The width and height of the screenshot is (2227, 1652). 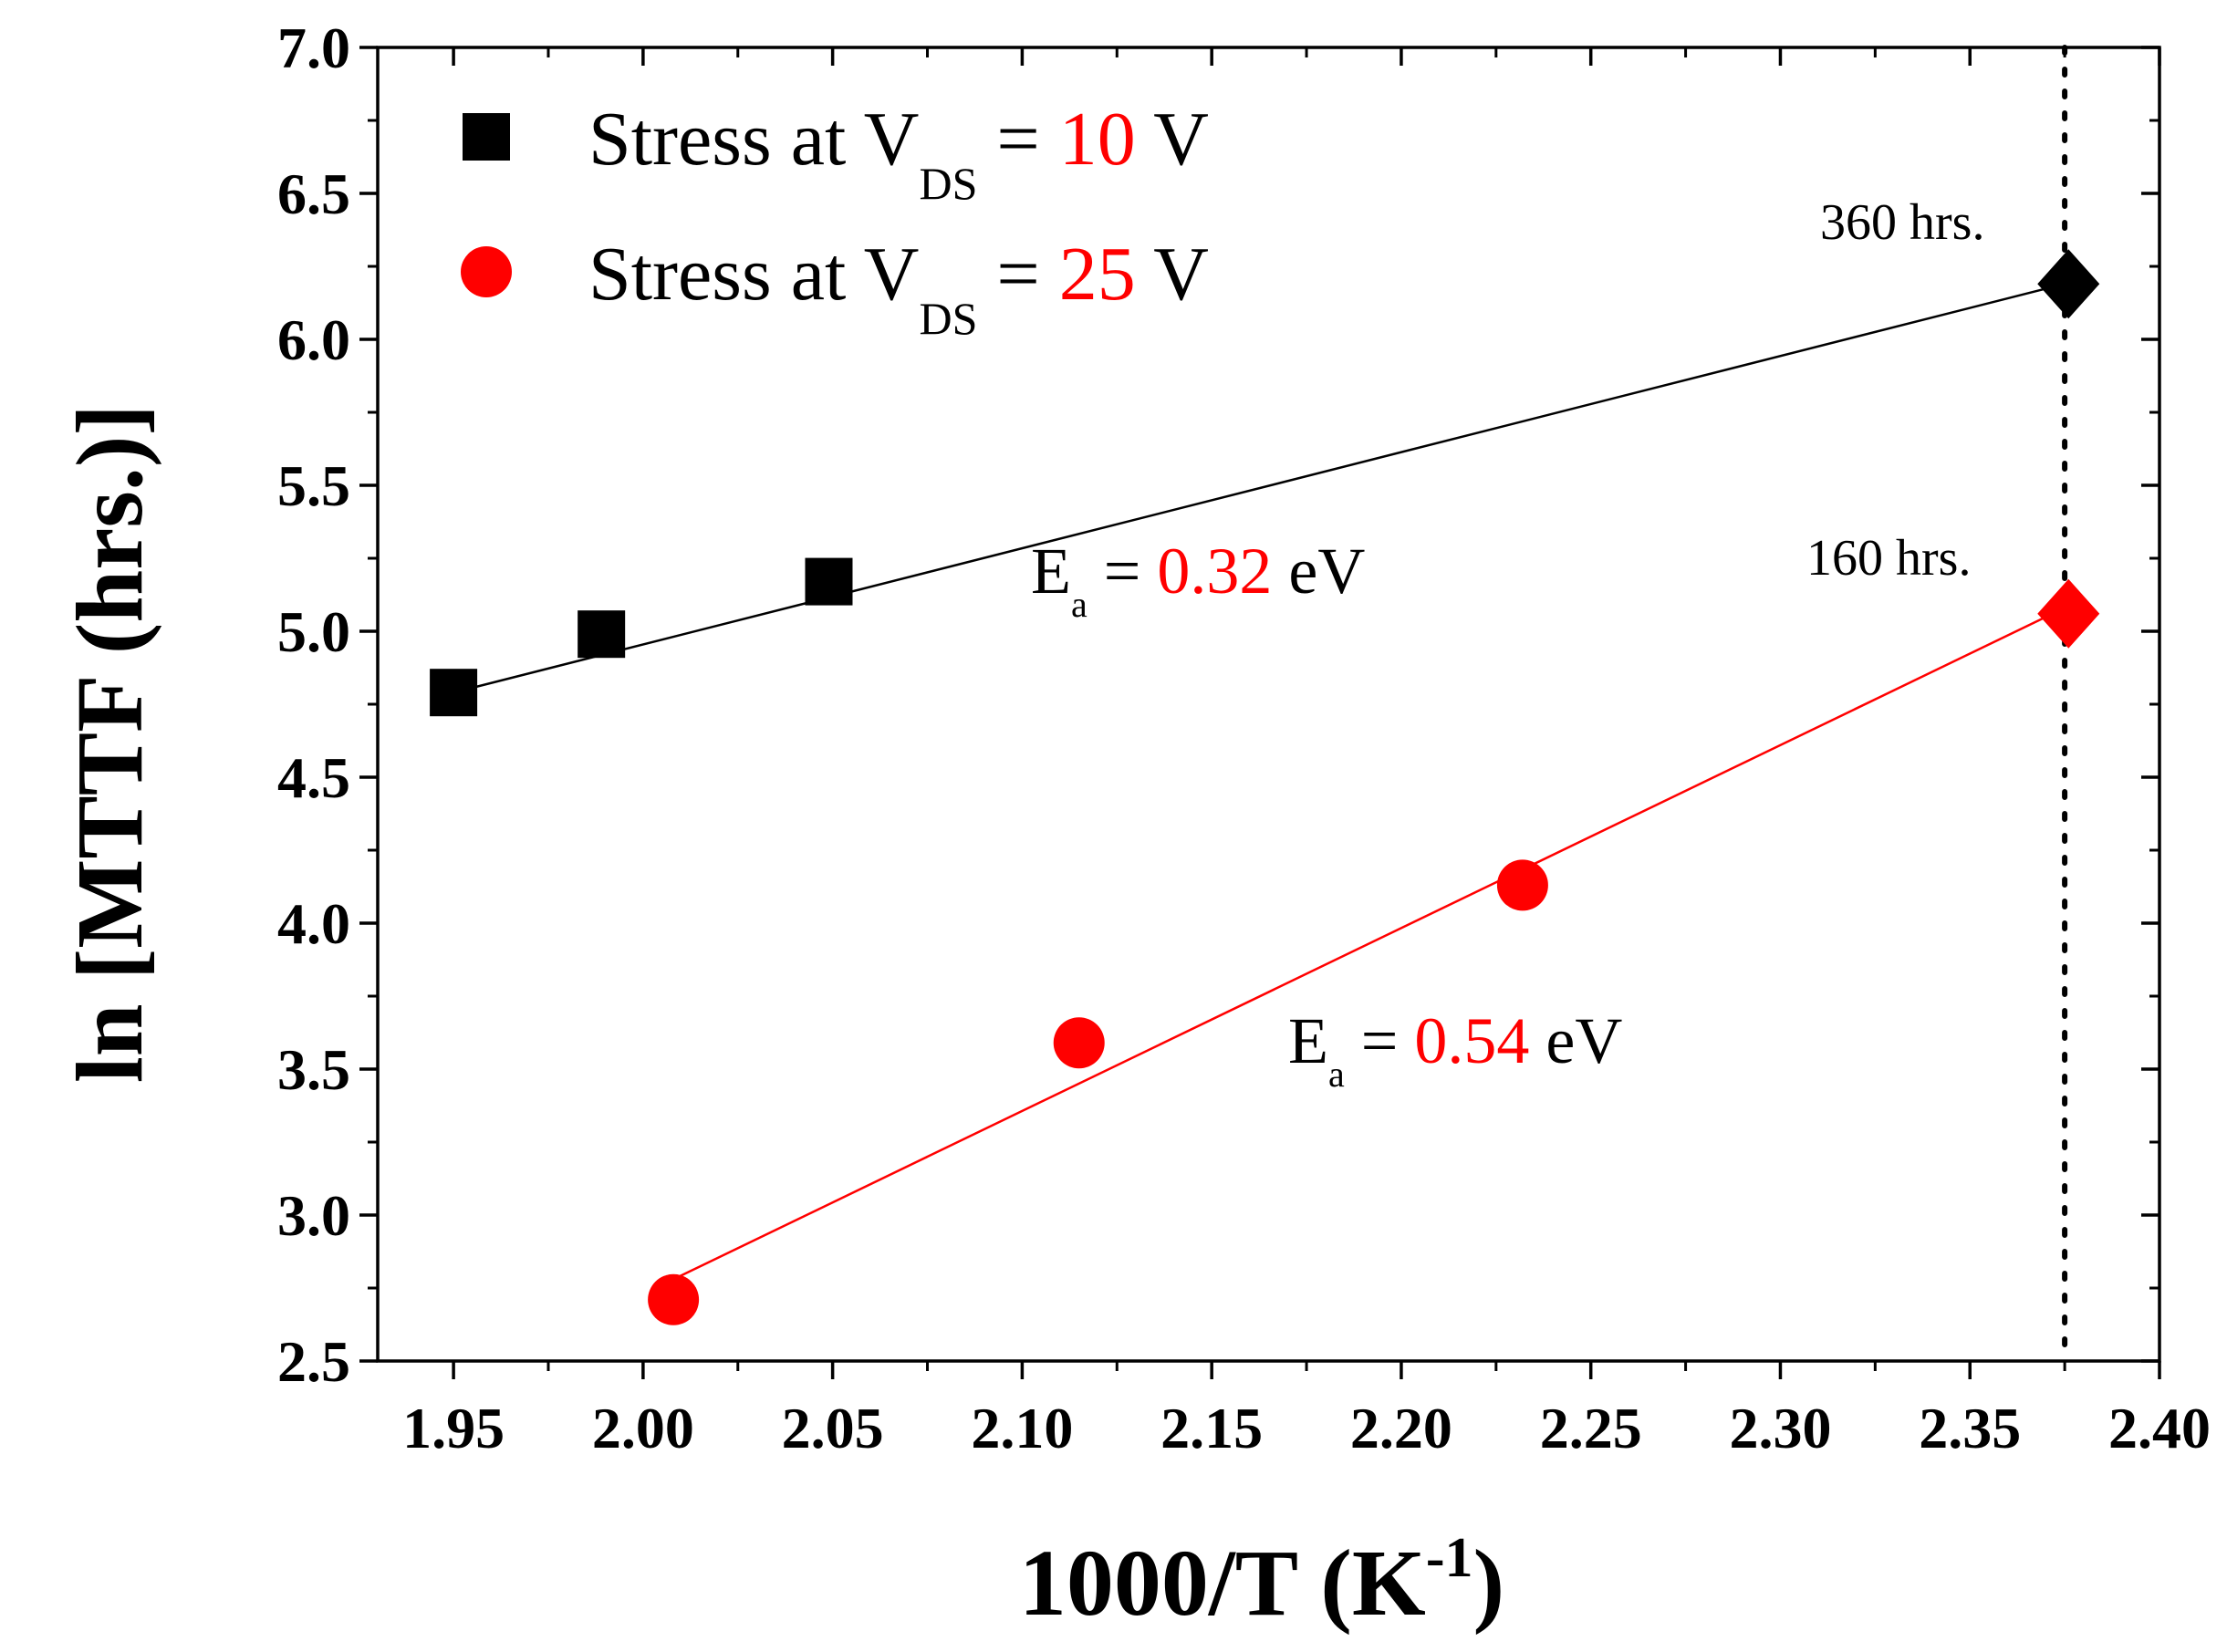 I want to click on x-tick-label: 2.25, so click(x=1591, y=1428).